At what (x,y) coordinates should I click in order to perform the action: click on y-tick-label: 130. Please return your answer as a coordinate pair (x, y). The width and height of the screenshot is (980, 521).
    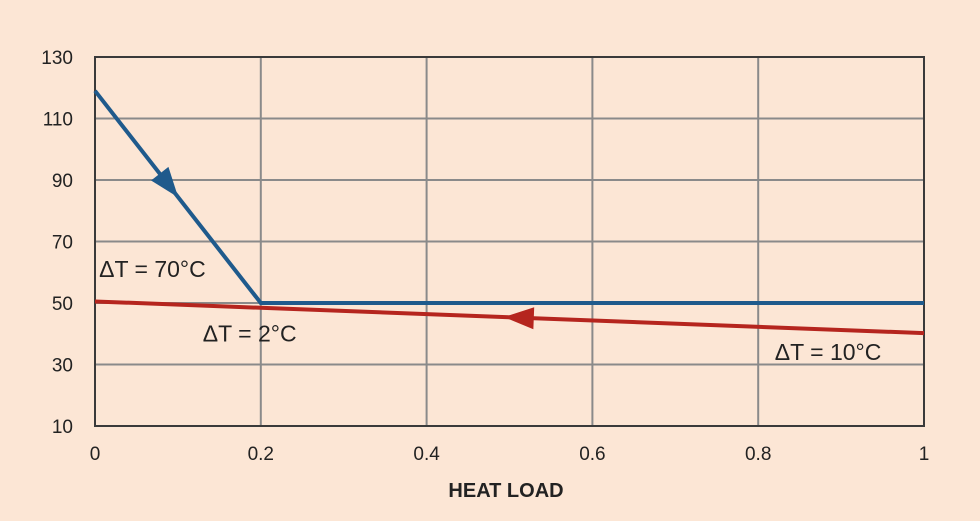
    Looking at the image, I should click on (57, 58).